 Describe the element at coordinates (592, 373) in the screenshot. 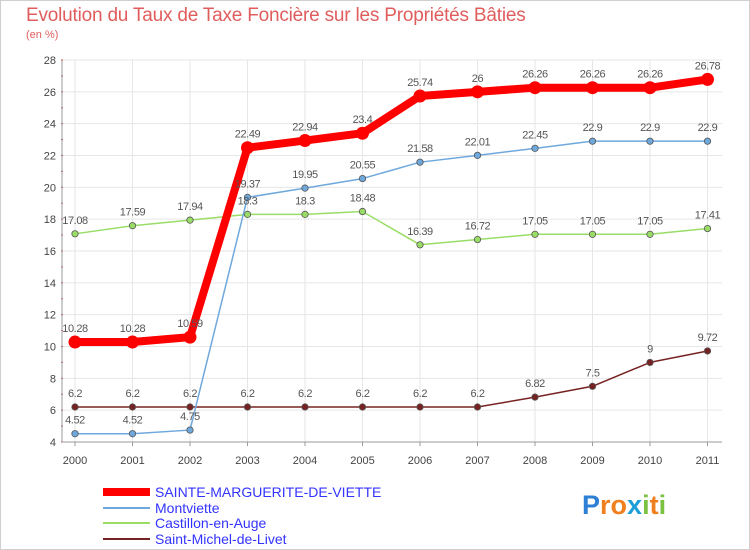

I see `data-label: 7.5` at that location.